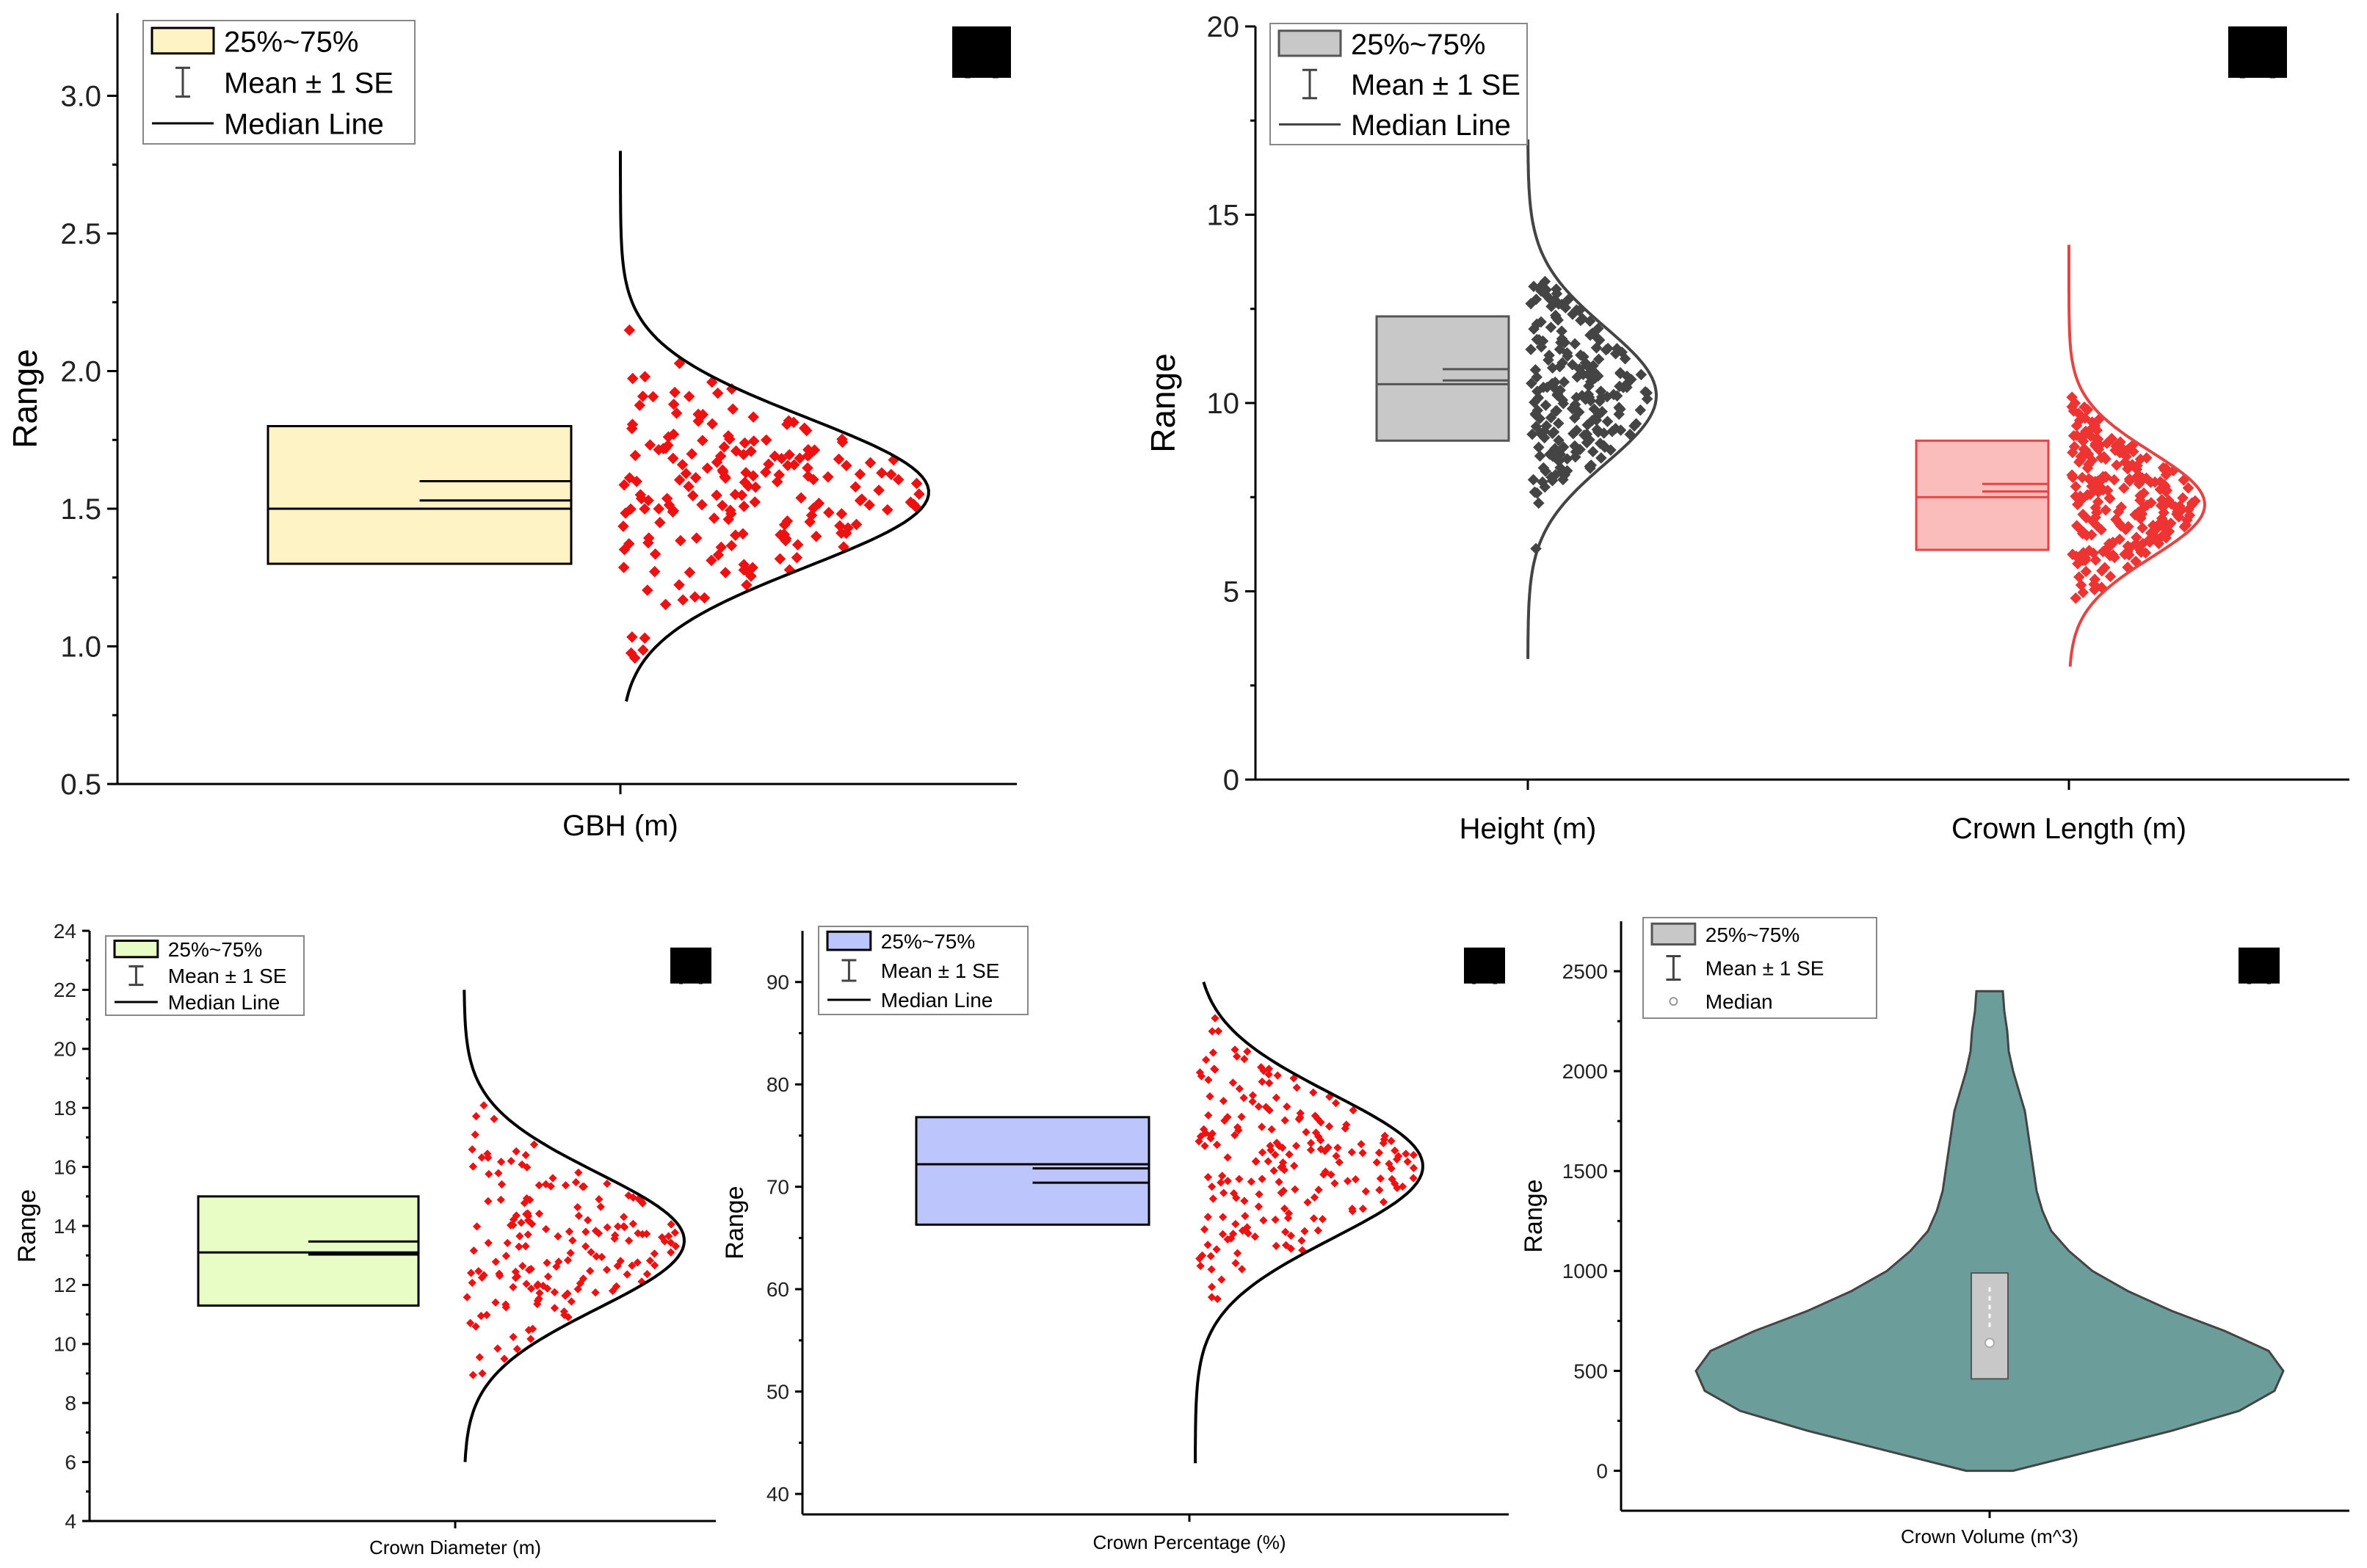  What do you see at coordinates (80, 234) in the screenshot?
I see `y-tick-label: 2.5` at bounding box center [80, 234].